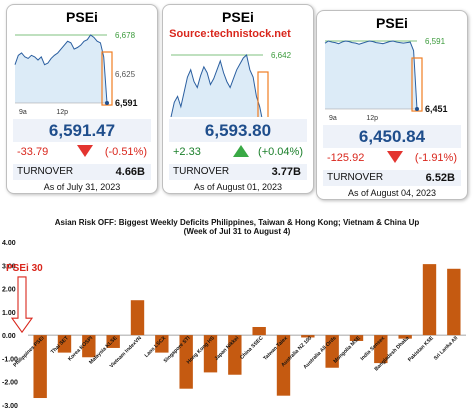  What do you see at coordinates (238, 130) in the screenshot?
I see `index-price: 6,593.80` at bounding box center [238, 130].